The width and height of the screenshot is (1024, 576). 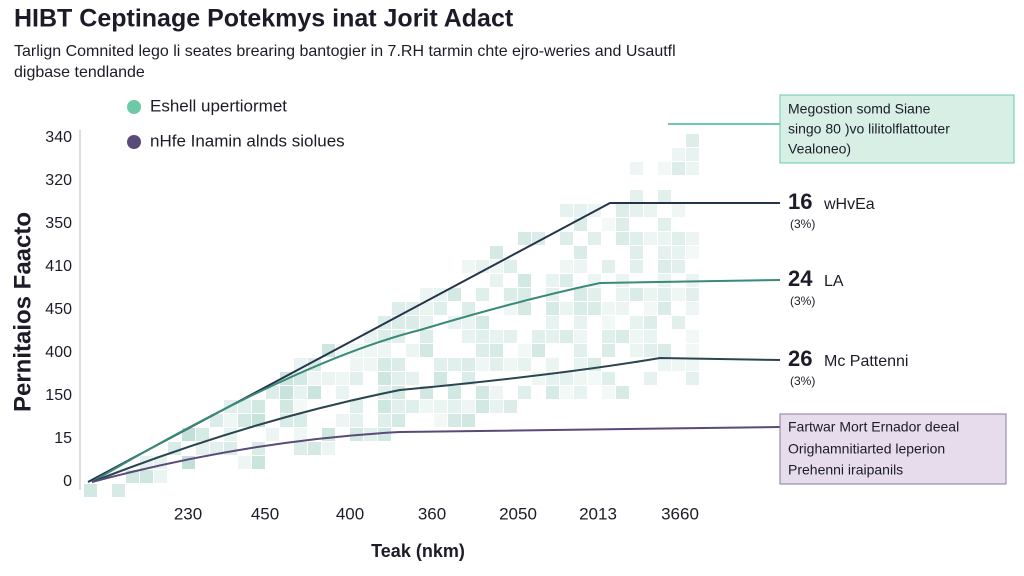 What do you see at coordinates (188, 513) in the screenshot?
I see `x-tick-label: 230` at bounding box center [188, 513].